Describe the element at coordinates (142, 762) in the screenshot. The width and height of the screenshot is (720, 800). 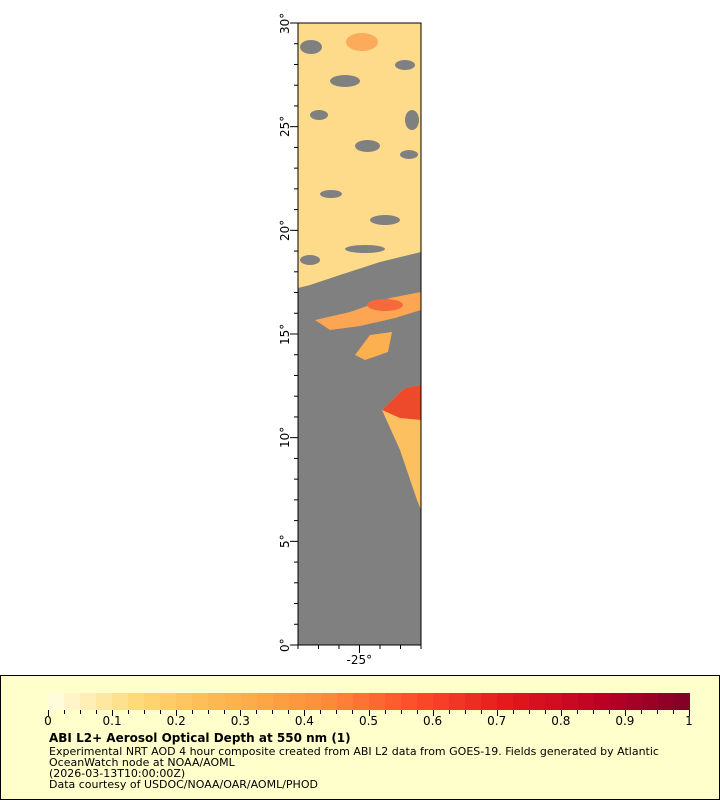
I see `legend-description-cont: OceanWatch node at NOAA/AOML` at that location.